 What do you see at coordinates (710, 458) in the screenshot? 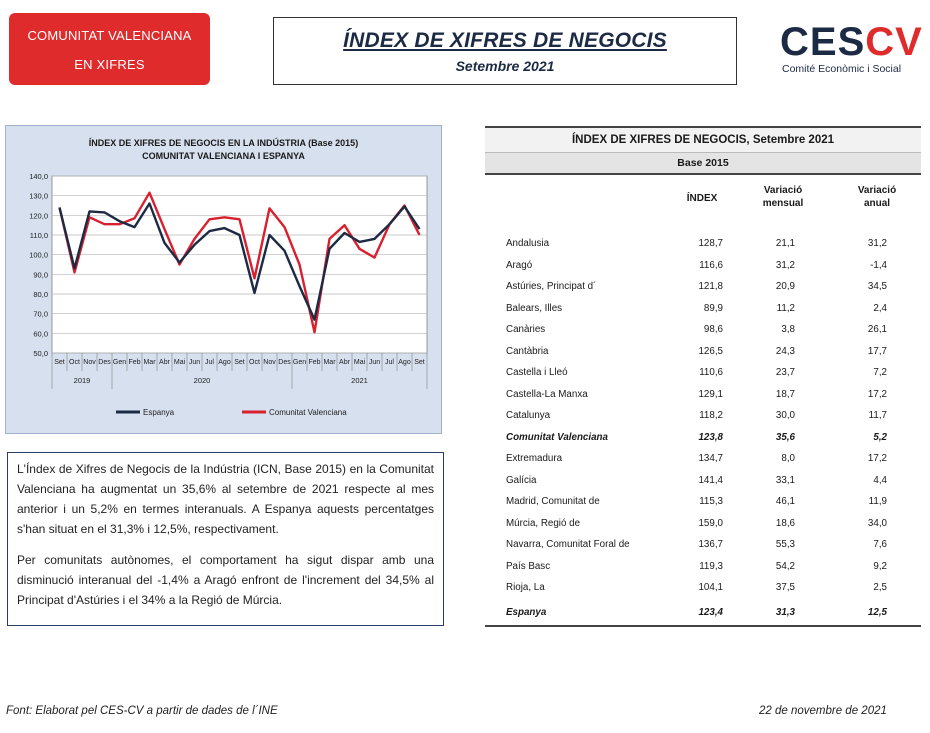
I see `index-value: 134,7` at bounding box center [710, 458].